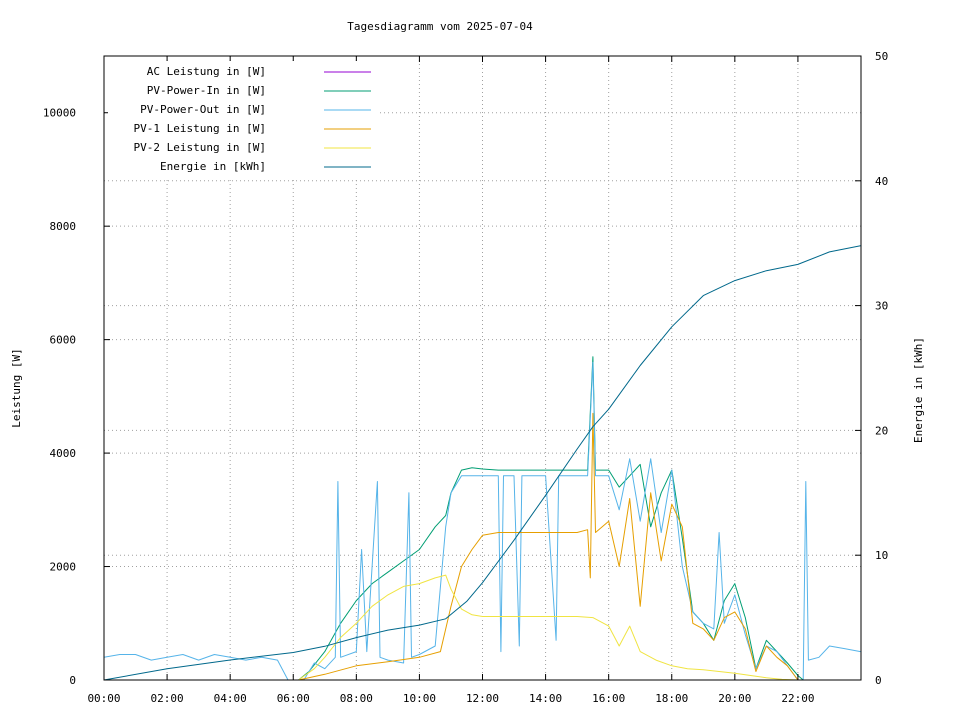 Image resolution: width=960 pixels, height=720 pixels. What do you see at coordinates (440, 26) in the screenshot?
I see `chart-title: Tagesdiagramm vom 2025-07-04` at bounding box center [440, 26].